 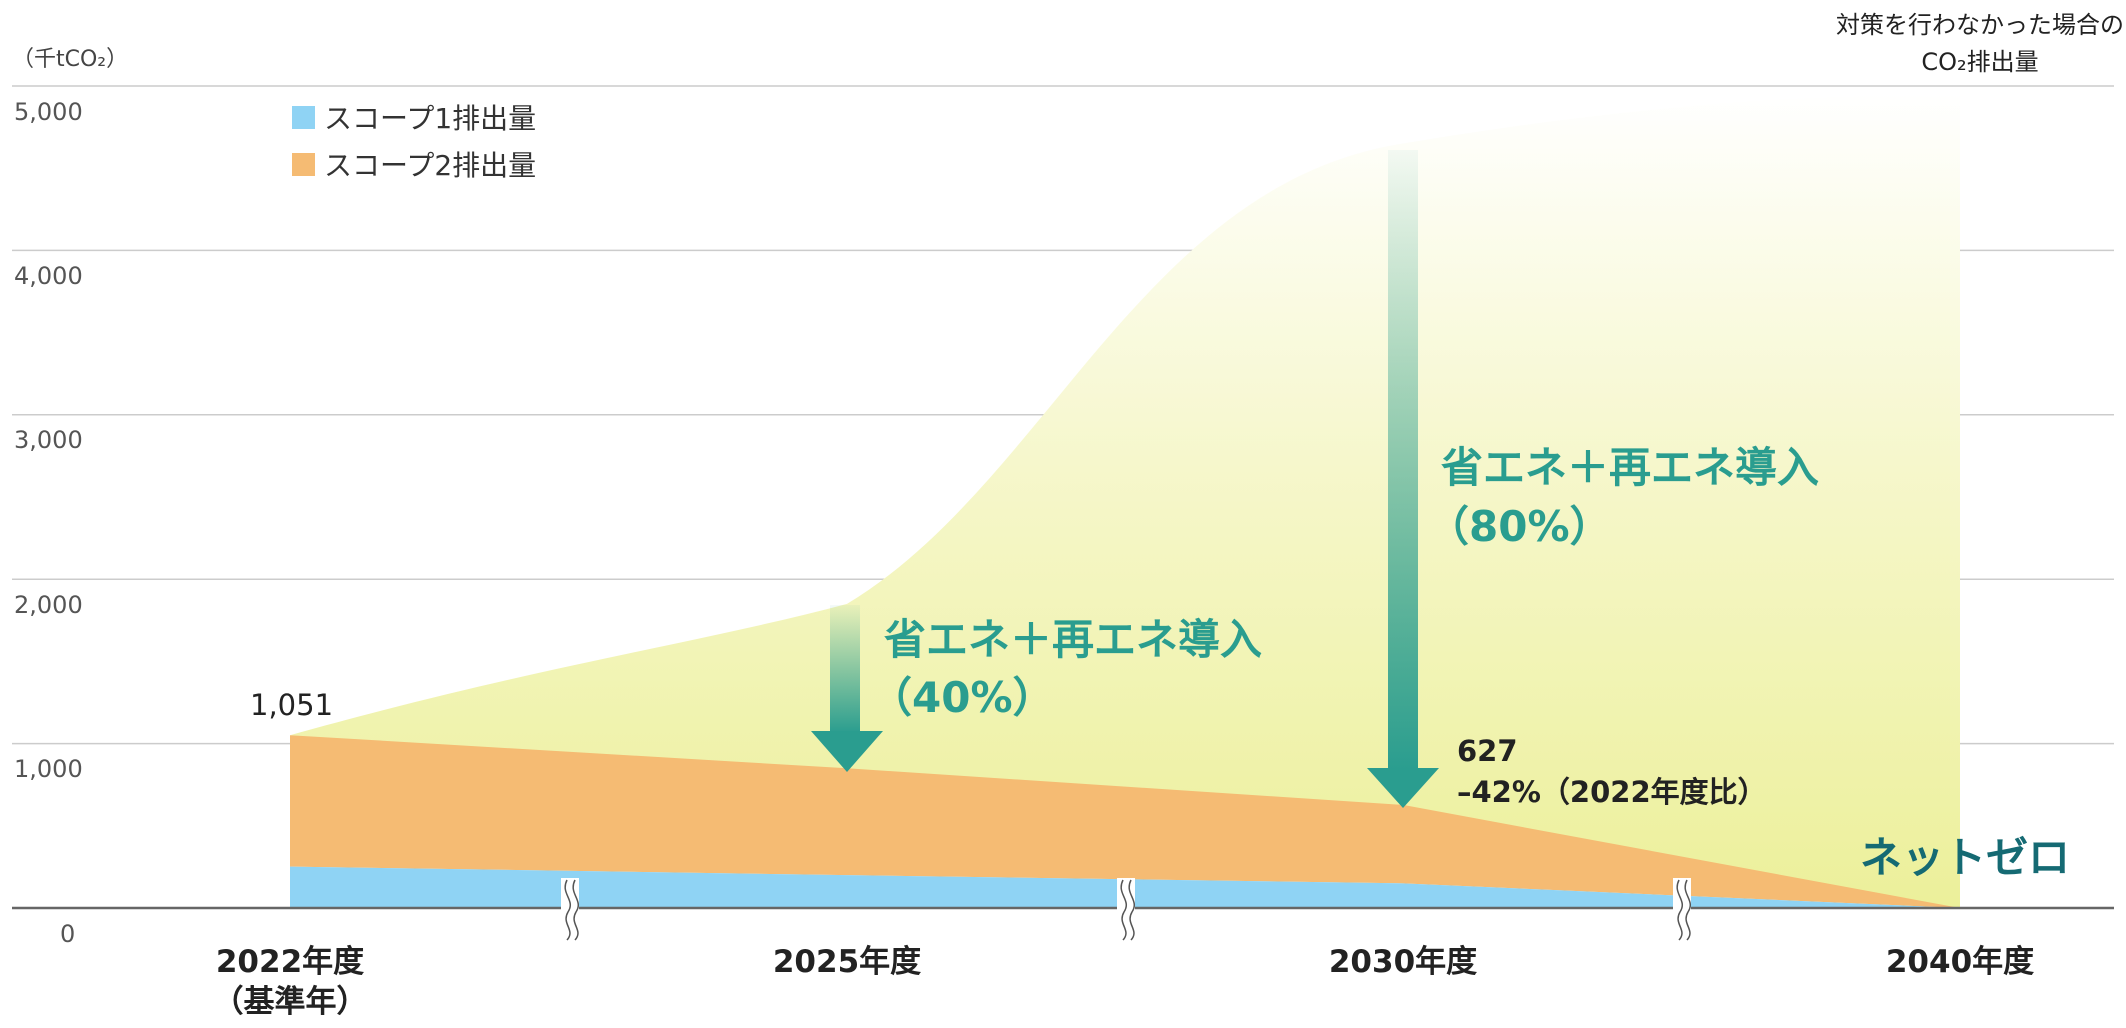 I want to click on ytick-5000: 5,000, so click(x=48, y=112).